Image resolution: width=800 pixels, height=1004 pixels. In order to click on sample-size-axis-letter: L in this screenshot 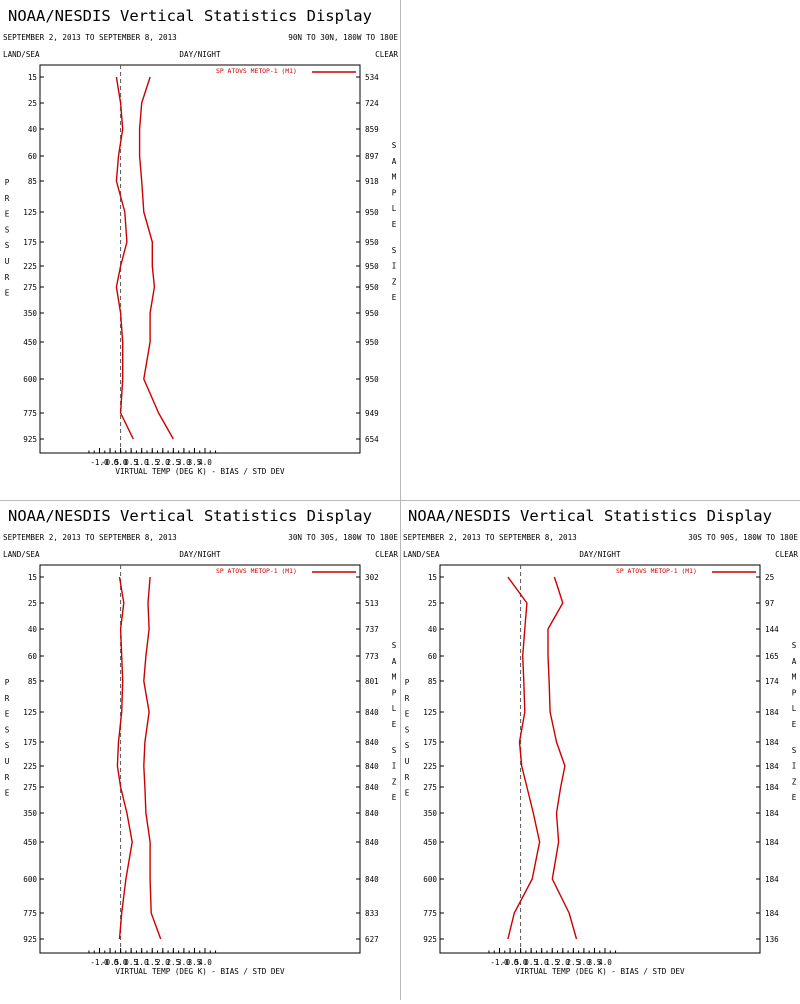, I will do `click(394, 708)`.